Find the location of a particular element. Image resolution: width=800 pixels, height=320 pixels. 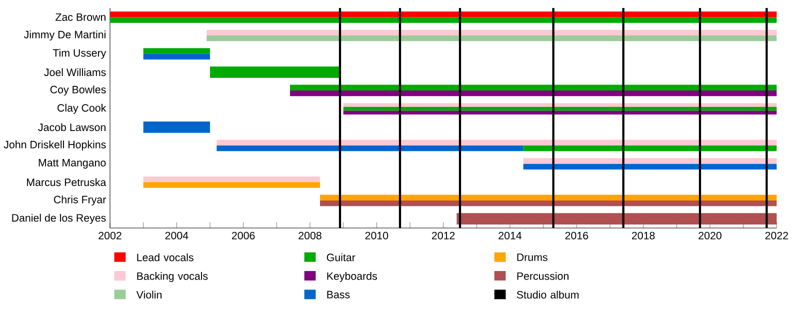

x-tick-label: 2018 is located at coordinates (643, 236).